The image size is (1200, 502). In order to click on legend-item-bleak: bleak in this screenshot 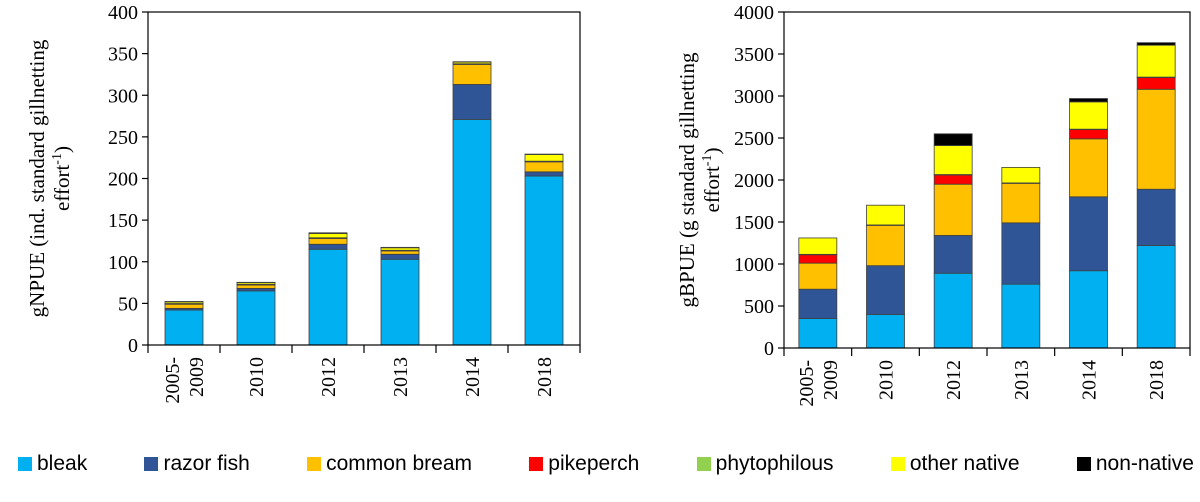, I will do `click(52, 464)`.